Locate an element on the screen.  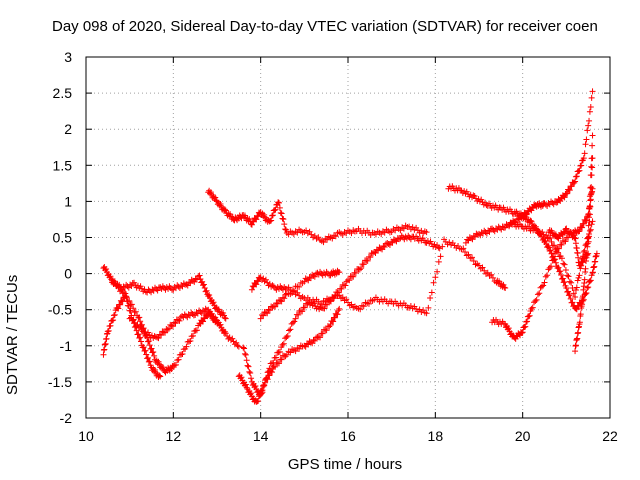
x-tick-label: 20 is located at coordinates (523, 436).